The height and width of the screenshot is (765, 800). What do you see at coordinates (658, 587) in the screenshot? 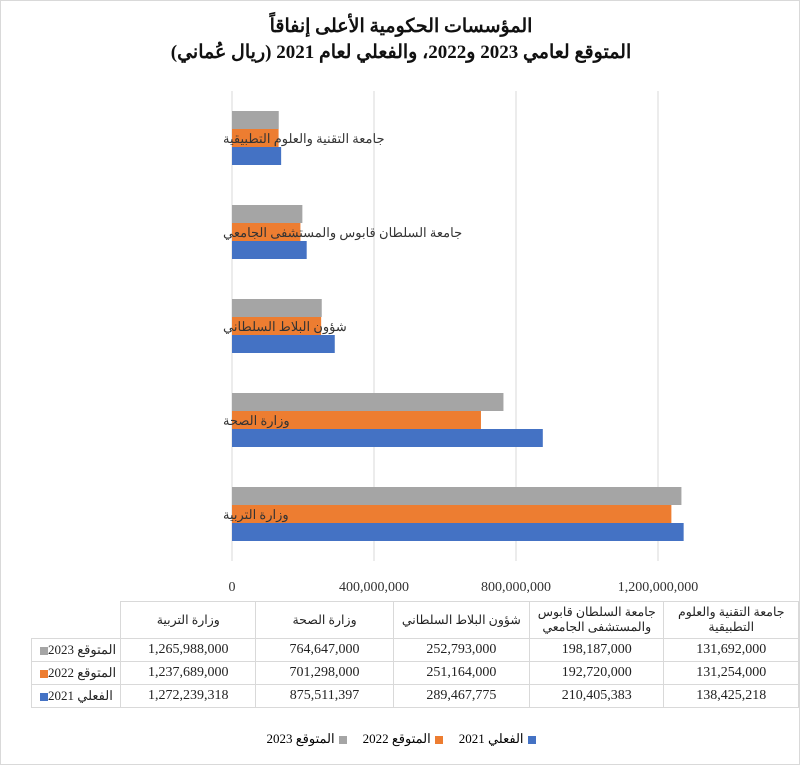
I see `x-tick-label: 1,200,000,000` at bounding box center [658, 587].